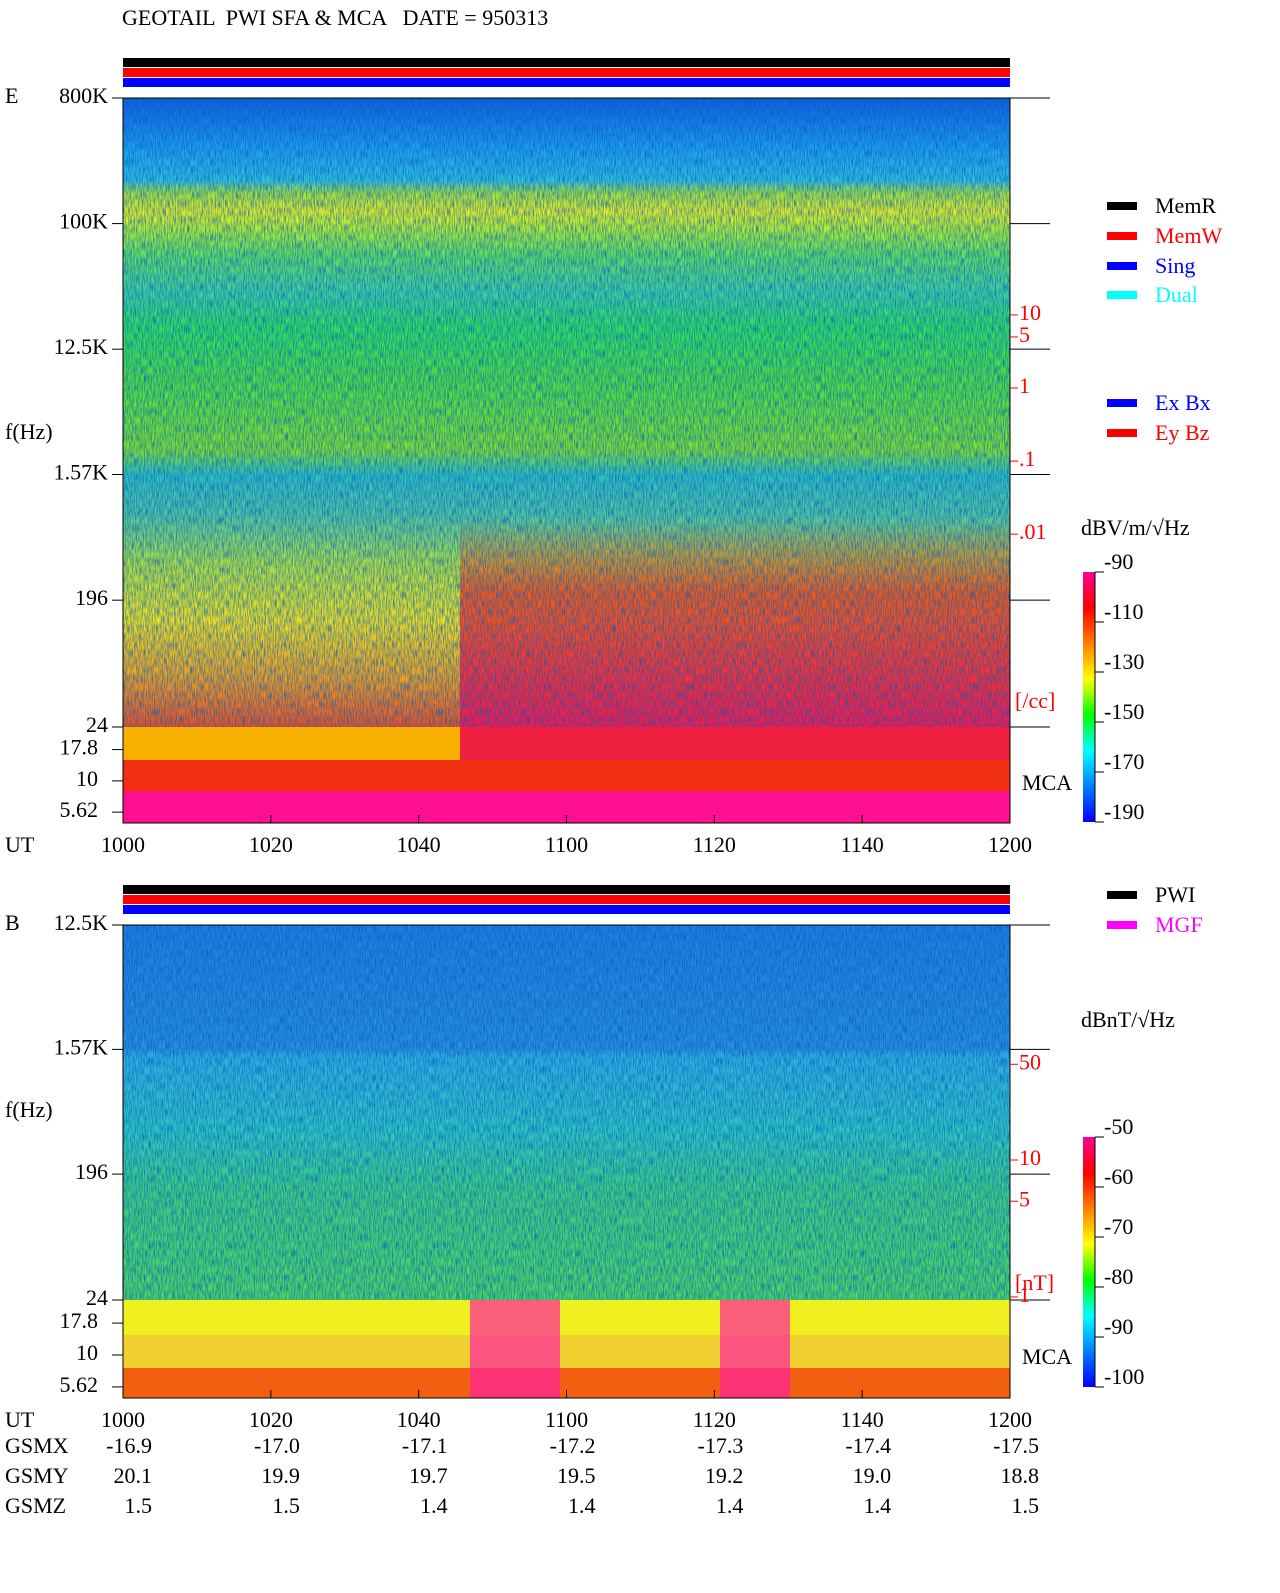  What do you see at coordinates (1124, 611) in the screenshot?
I see `colorbar-tick-label: -110` at bounding box center [1124, 611].